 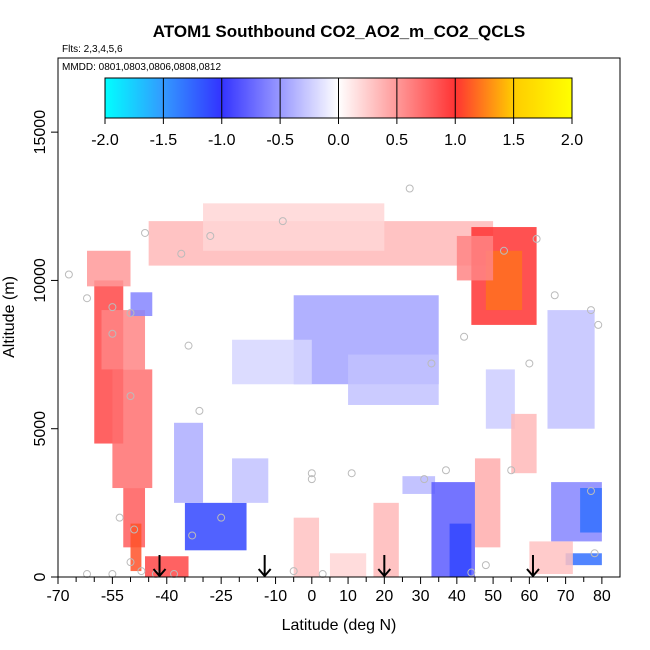 I want to click on colorbar-tick-label: 1.5, so click(x=514, y=140).